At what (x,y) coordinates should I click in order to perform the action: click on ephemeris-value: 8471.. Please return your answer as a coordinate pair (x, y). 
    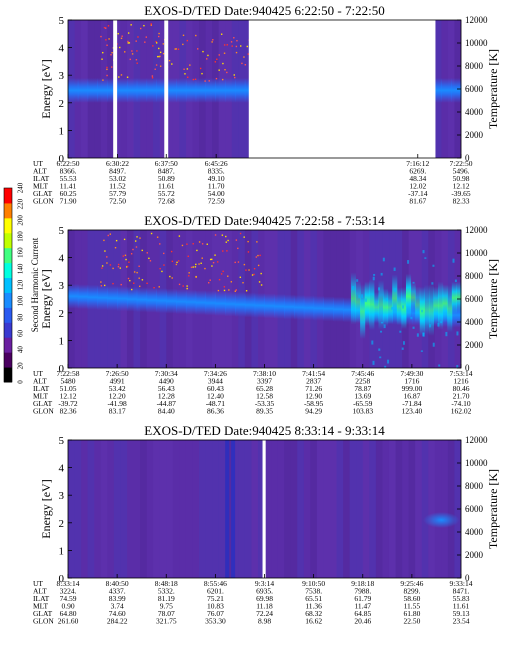
    Looking at the image, I should click on (461, 591).